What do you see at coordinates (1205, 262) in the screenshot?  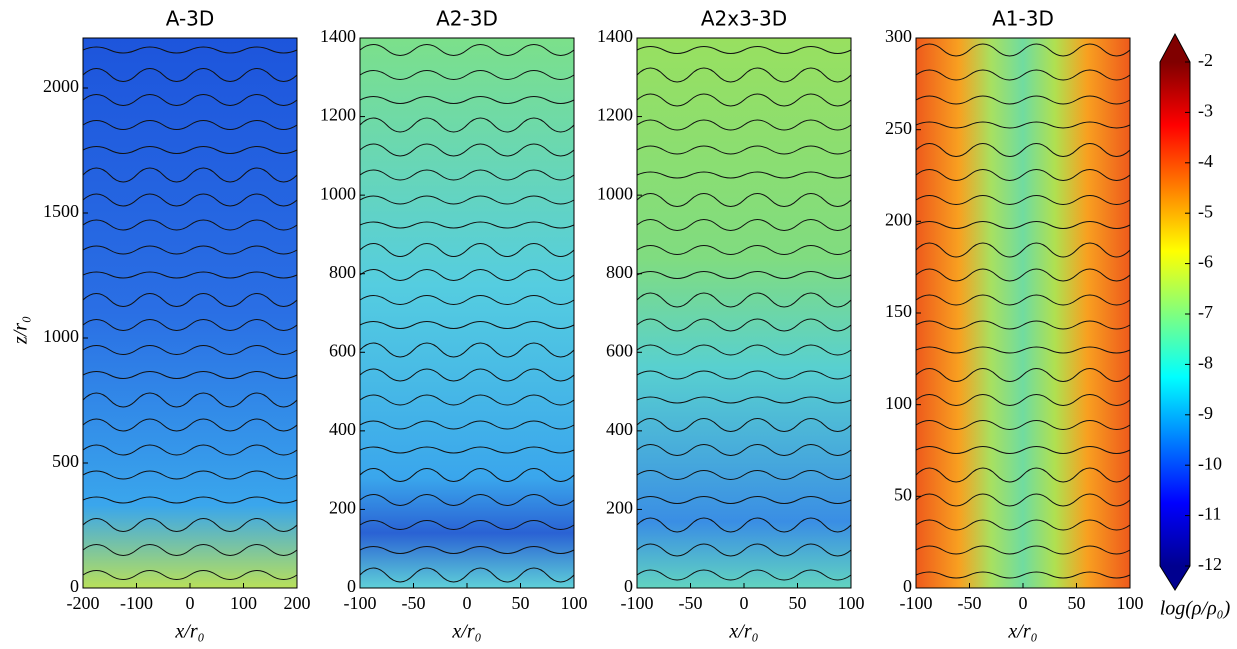 I see `colorbar-tick-label: -6` at bounding box center [1205, 262].